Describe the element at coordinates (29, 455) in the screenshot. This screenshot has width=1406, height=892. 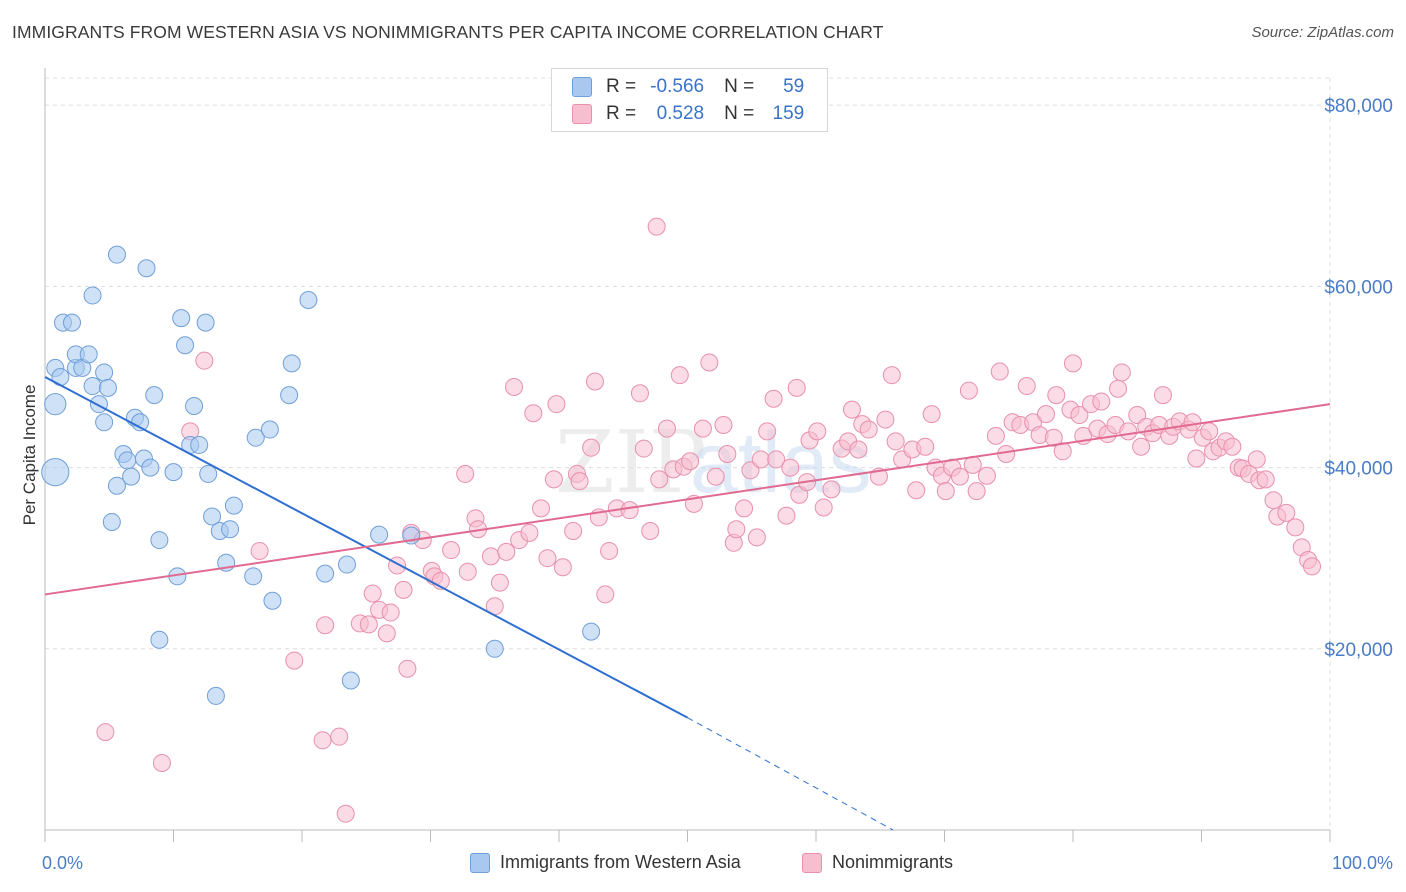
I see `y-axis-label: Per Capita Income` at that location.